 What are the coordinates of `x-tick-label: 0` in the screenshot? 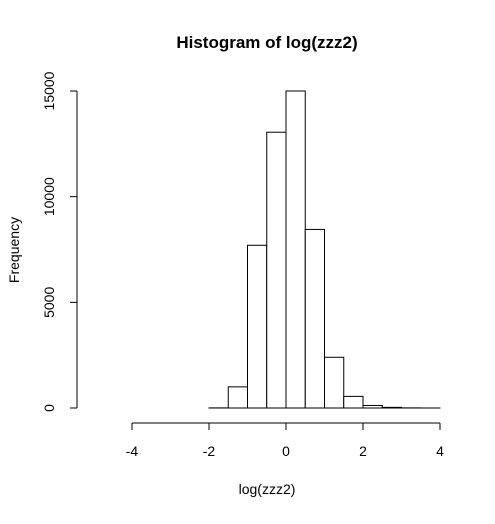 It's located at (286, 451).